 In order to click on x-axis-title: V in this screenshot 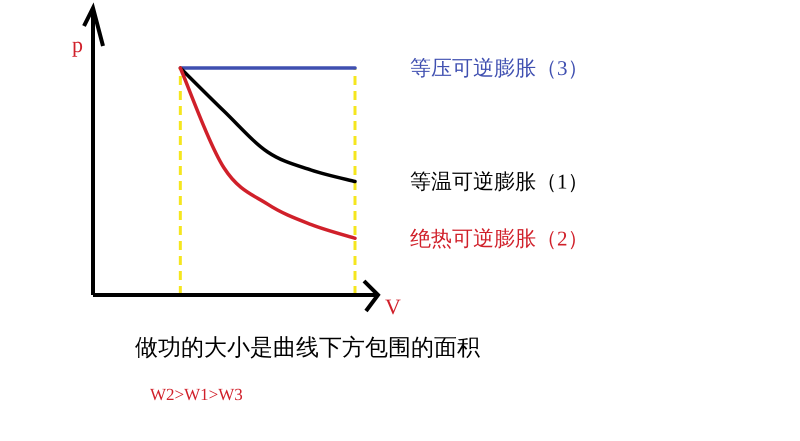, I will do `click(393, 306)`.